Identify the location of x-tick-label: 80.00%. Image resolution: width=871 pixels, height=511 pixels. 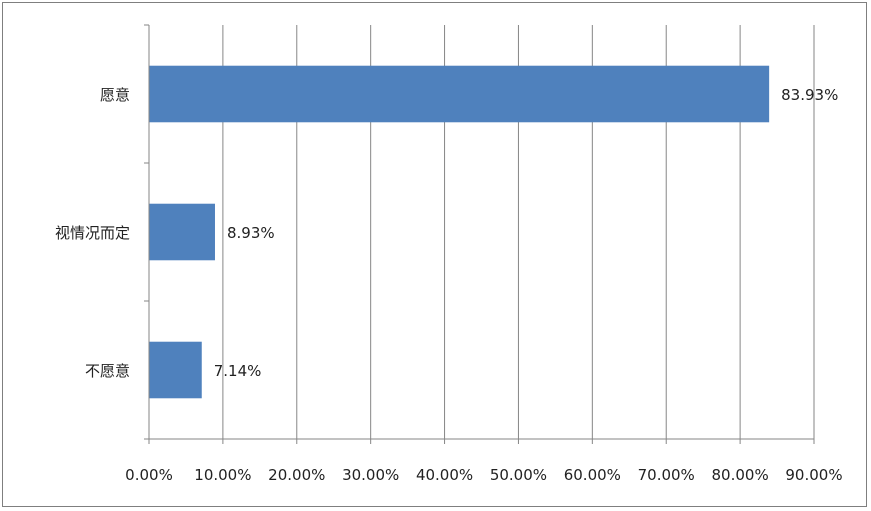
(740, 475).